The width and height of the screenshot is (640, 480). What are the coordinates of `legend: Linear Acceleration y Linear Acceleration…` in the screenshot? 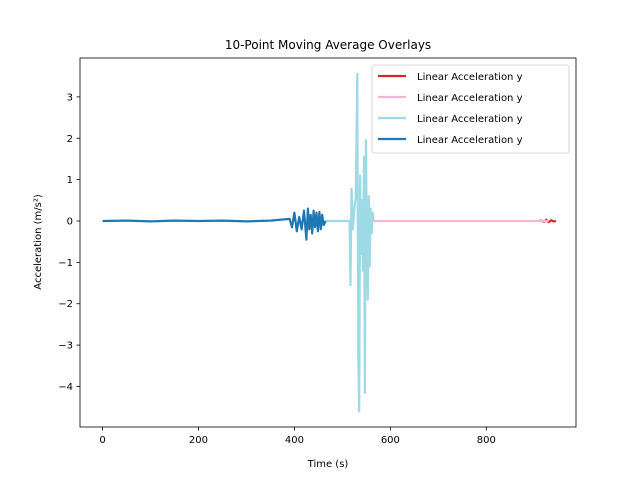 It's located at (470, 109).